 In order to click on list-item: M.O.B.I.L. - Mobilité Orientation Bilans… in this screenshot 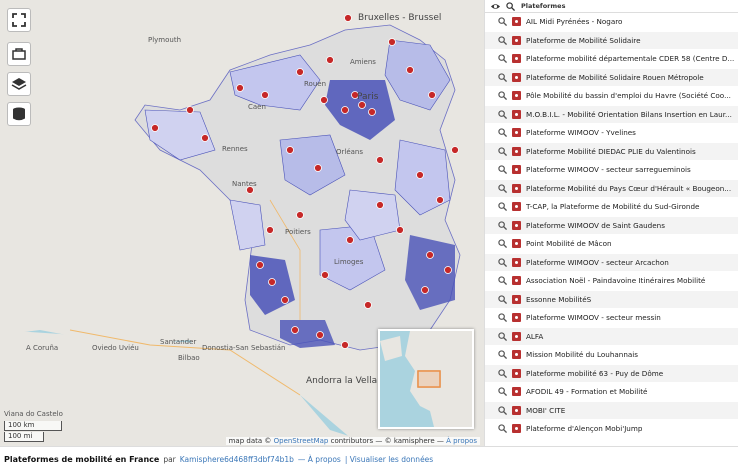, I will do `click(611, 114)`.